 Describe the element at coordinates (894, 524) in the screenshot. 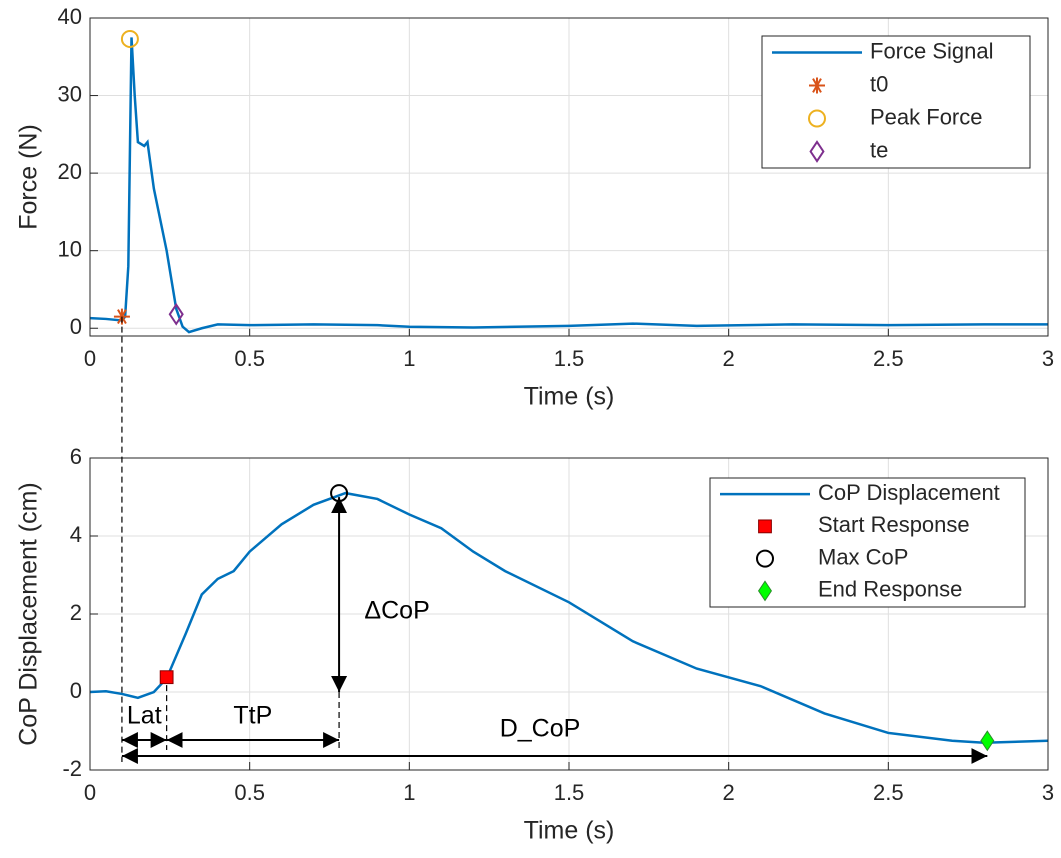

I see `legend-label: Start Response` at that location.